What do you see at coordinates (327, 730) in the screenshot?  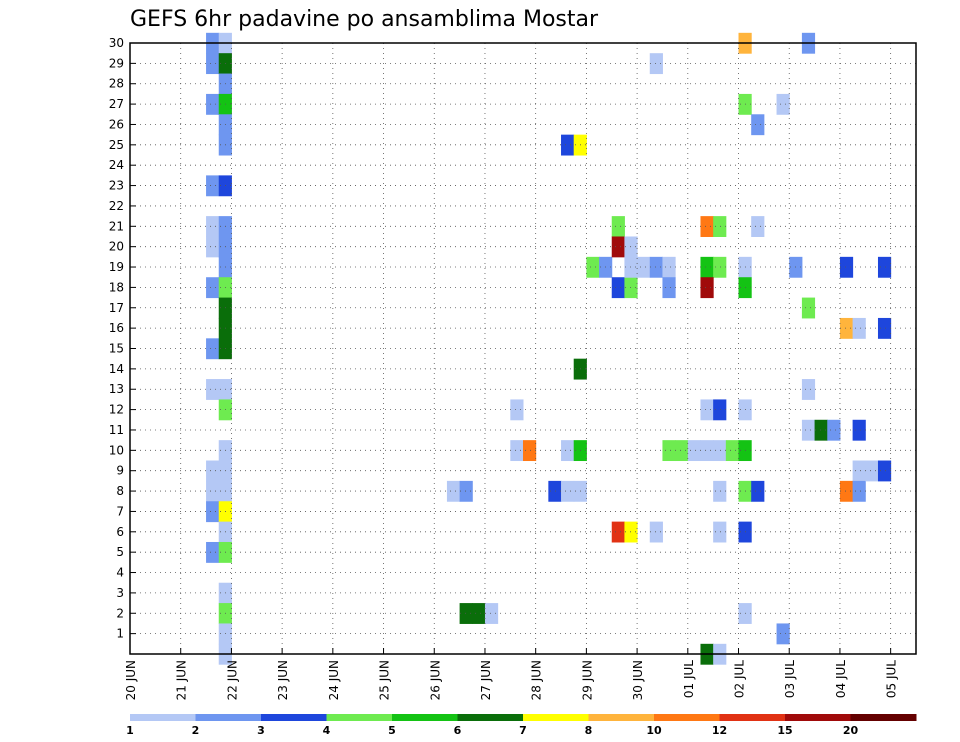 I see `legend-label: 4` at bounding box center [327, 730].